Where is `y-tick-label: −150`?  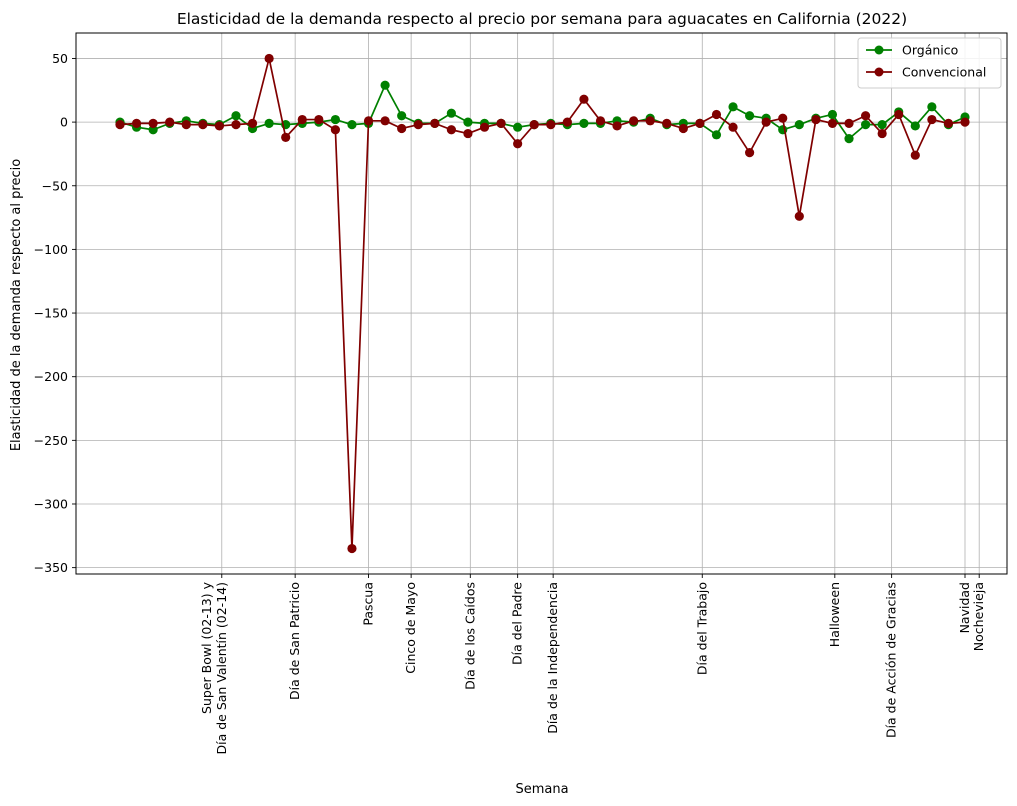
y-tick-label: −150 is located at coordinates (51, 313).